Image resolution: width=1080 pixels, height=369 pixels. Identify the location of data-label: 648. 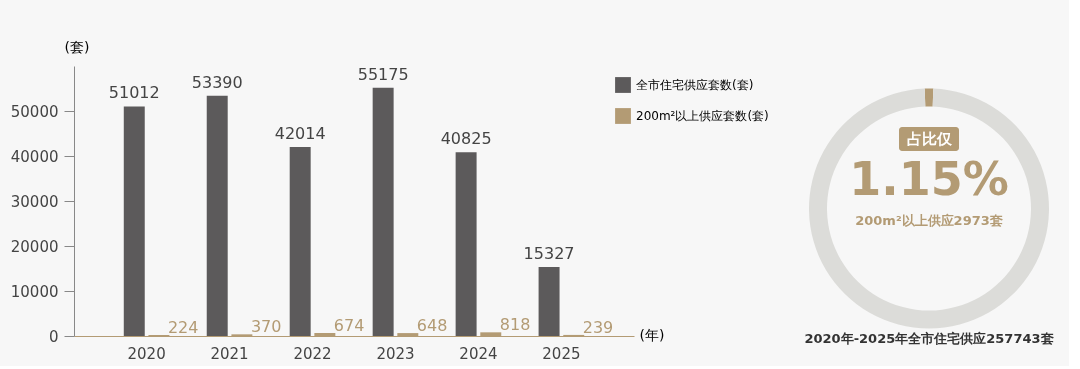
(432, 326).